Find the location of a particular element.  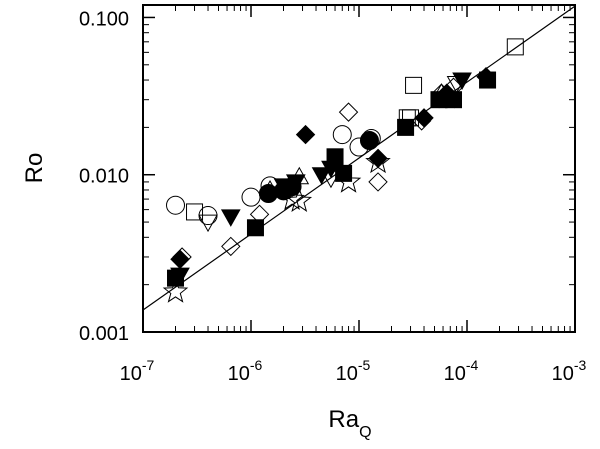

x-axis-title-subscript: Q is located at coordinates (365, 432).